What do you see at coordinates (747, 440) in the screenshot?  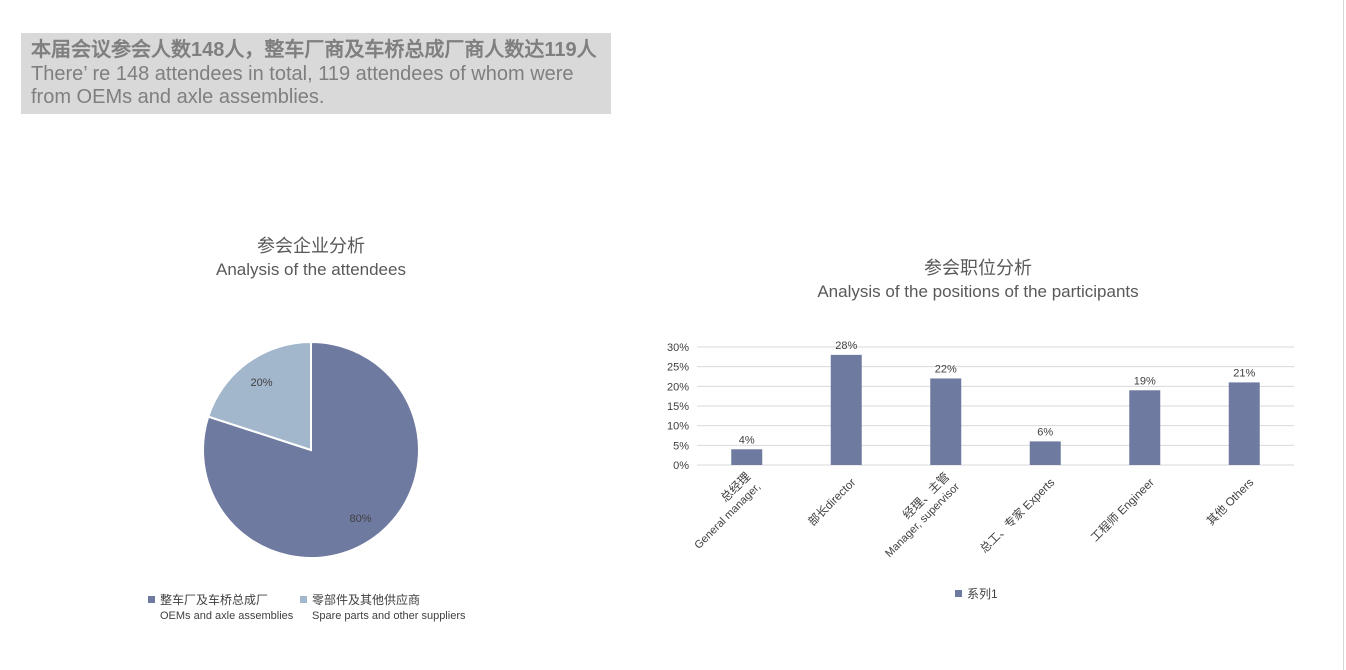 I see `bar-data-label: 4%` at bounding box center [747, 440].